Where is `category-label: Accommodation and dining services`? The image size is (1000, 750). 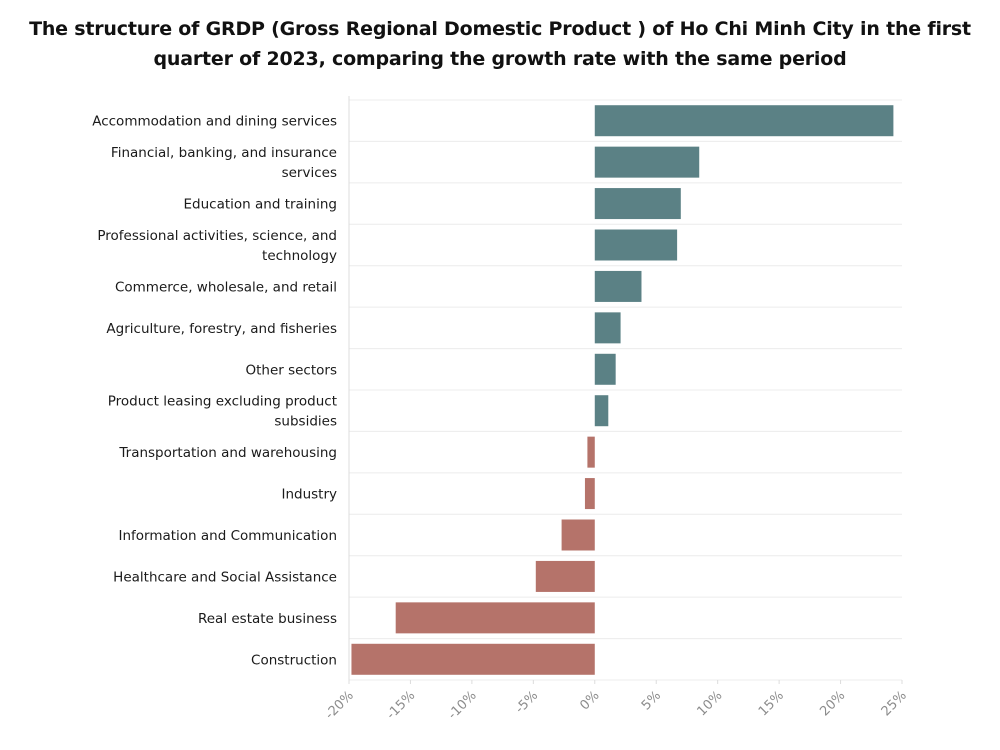
category-label: Accommodation and dining services is located at coordinates (214, 122).